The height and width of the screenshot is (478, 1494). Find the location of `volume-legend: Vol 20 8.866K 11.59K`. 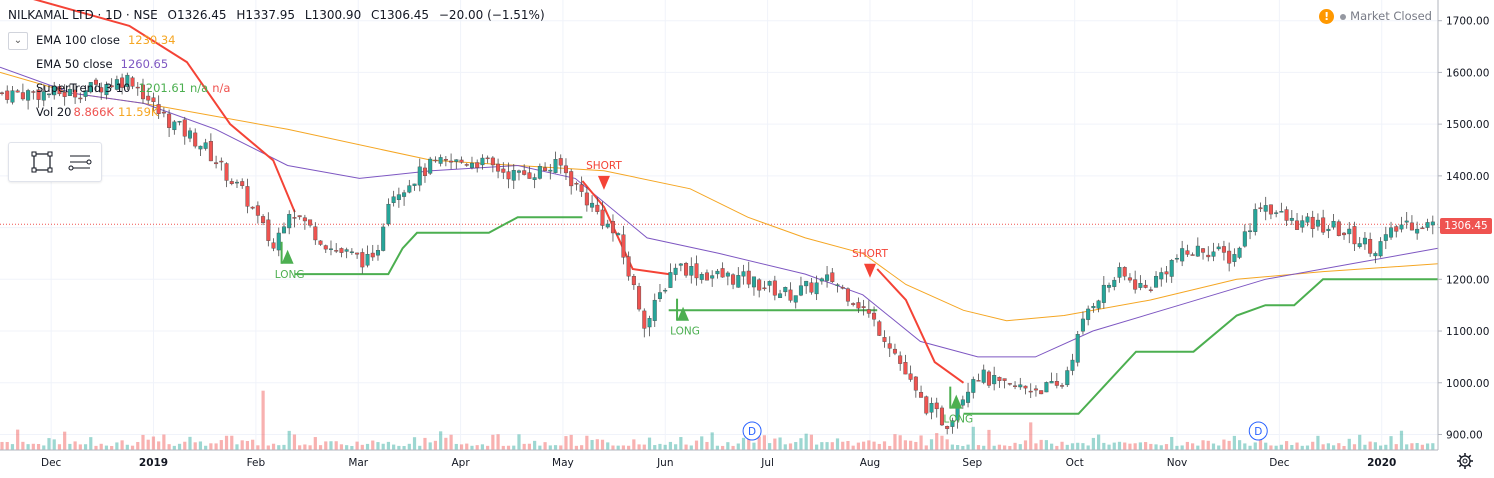

volume-legend: Vol 20 8.866K 11.59K is located at coordinates (101, 112).